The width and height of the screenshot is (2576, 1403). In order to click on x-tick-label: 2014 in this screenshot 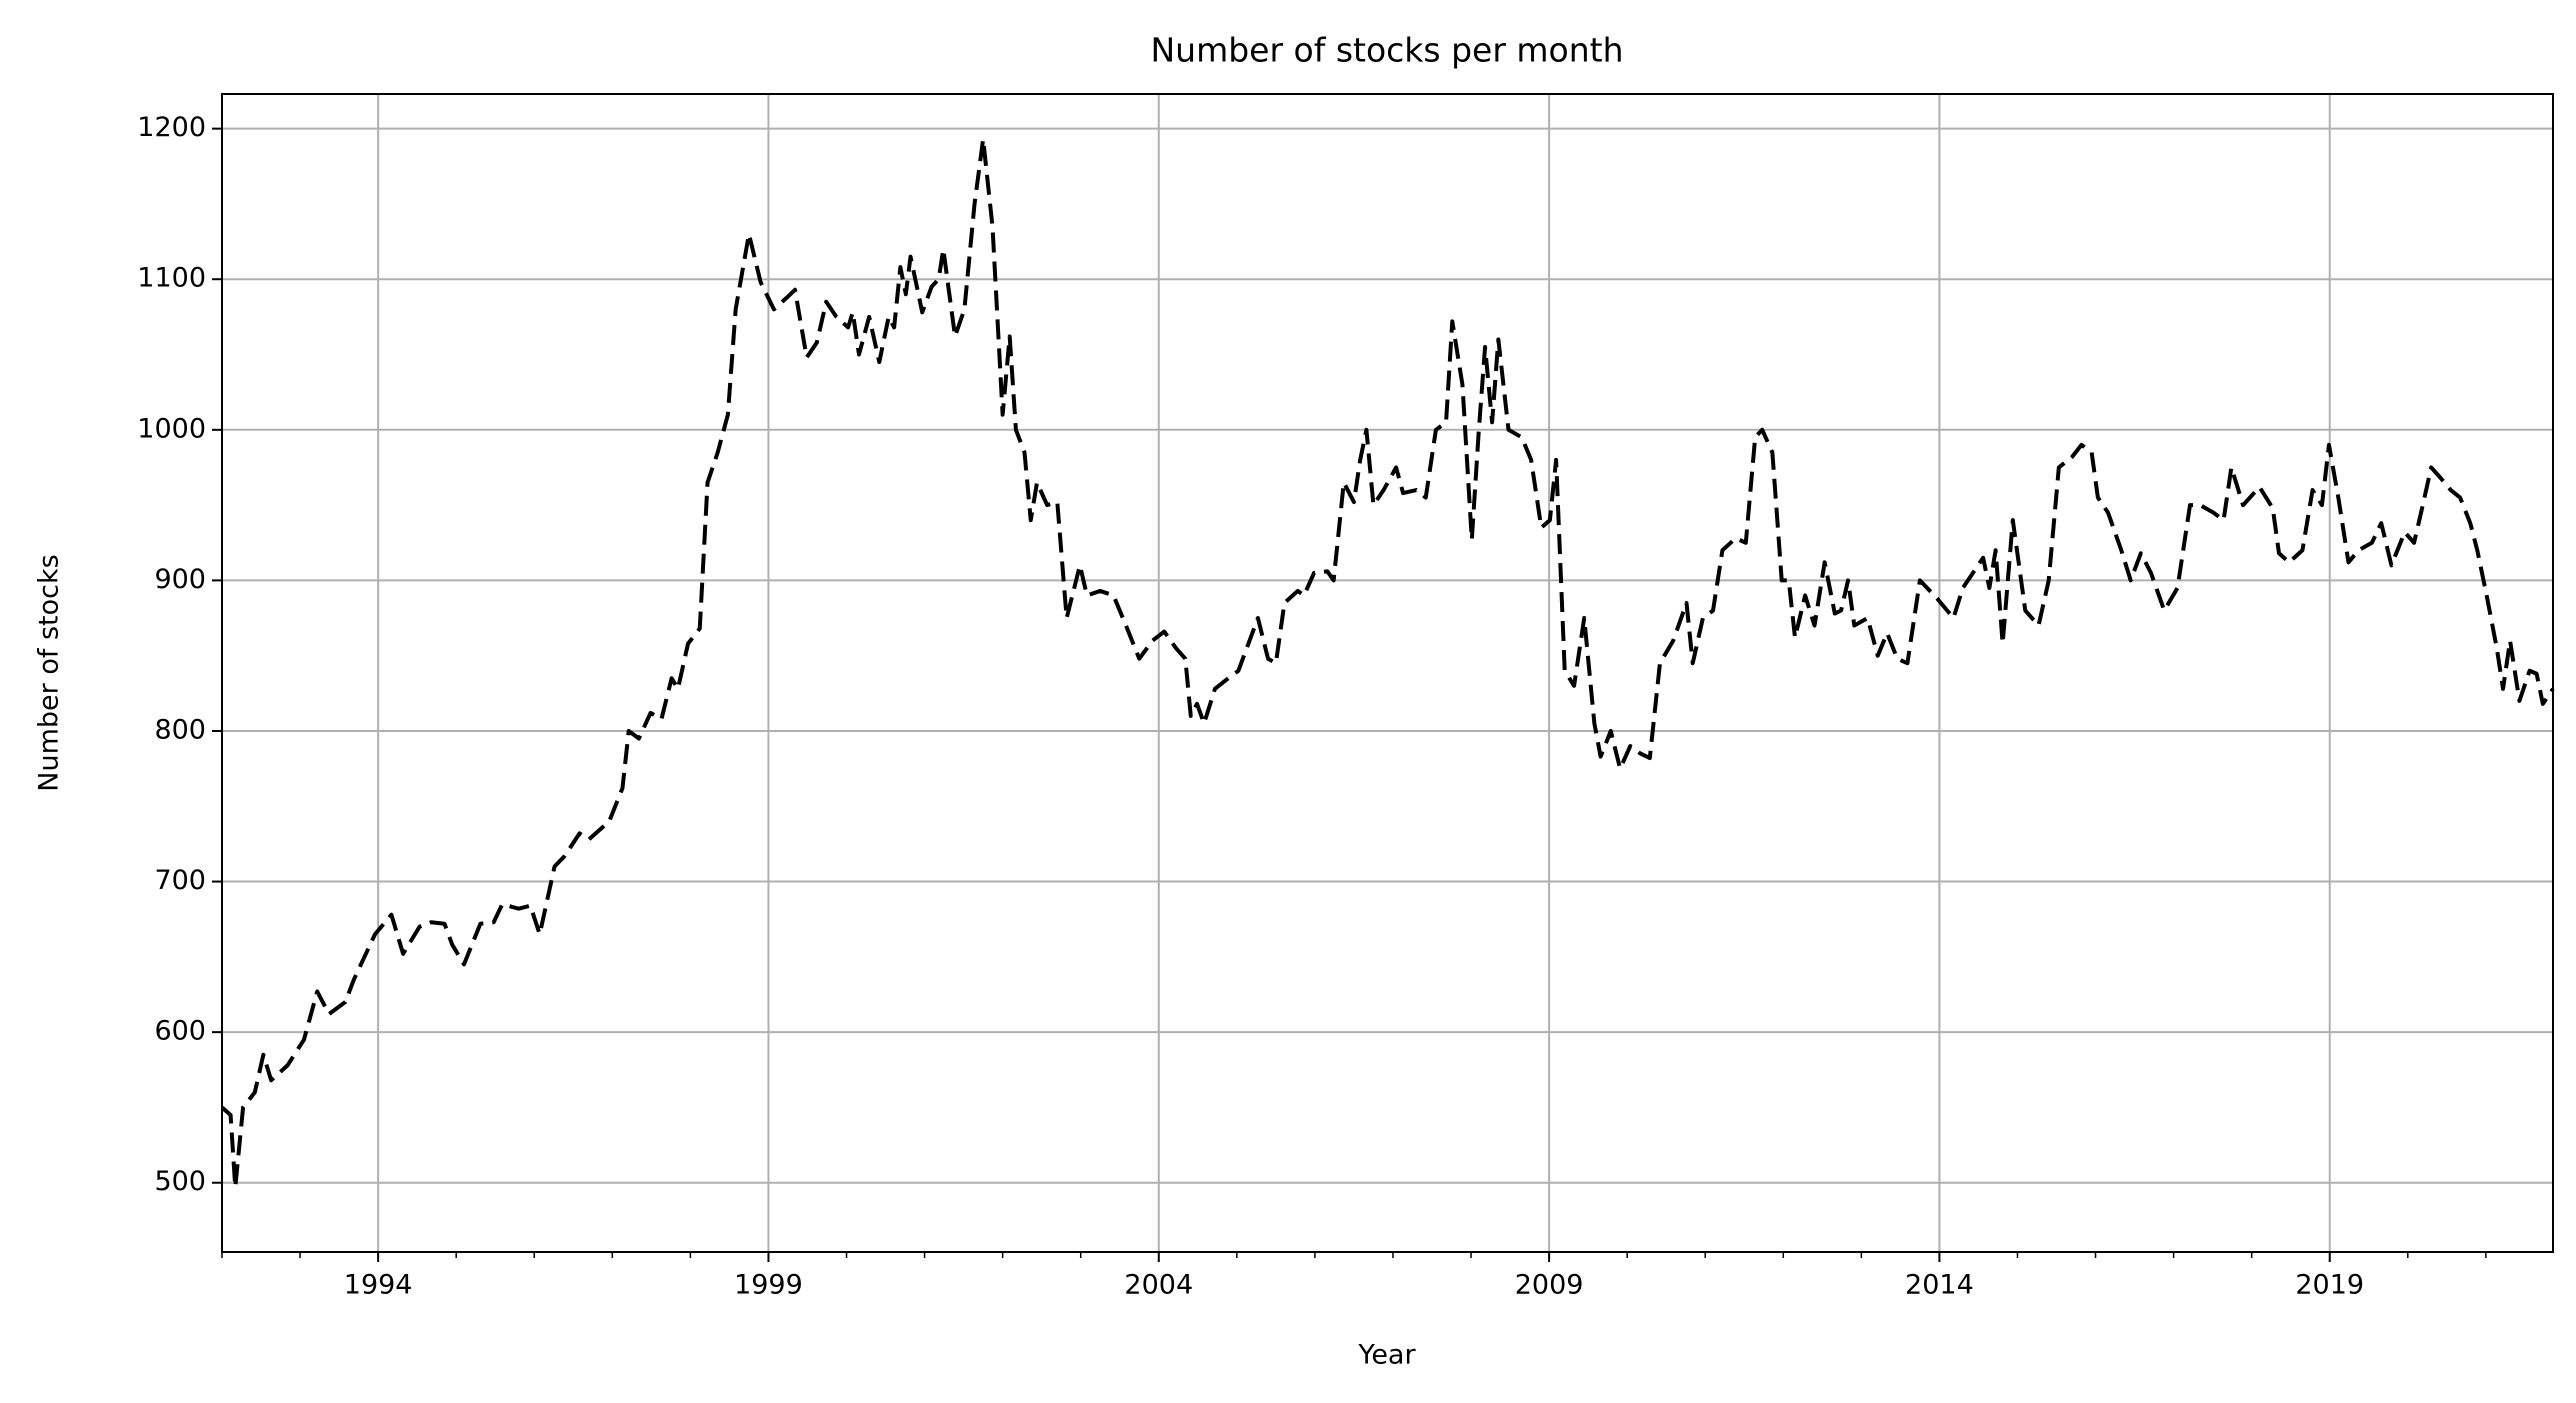, I will do `click(1939, 1285)`.